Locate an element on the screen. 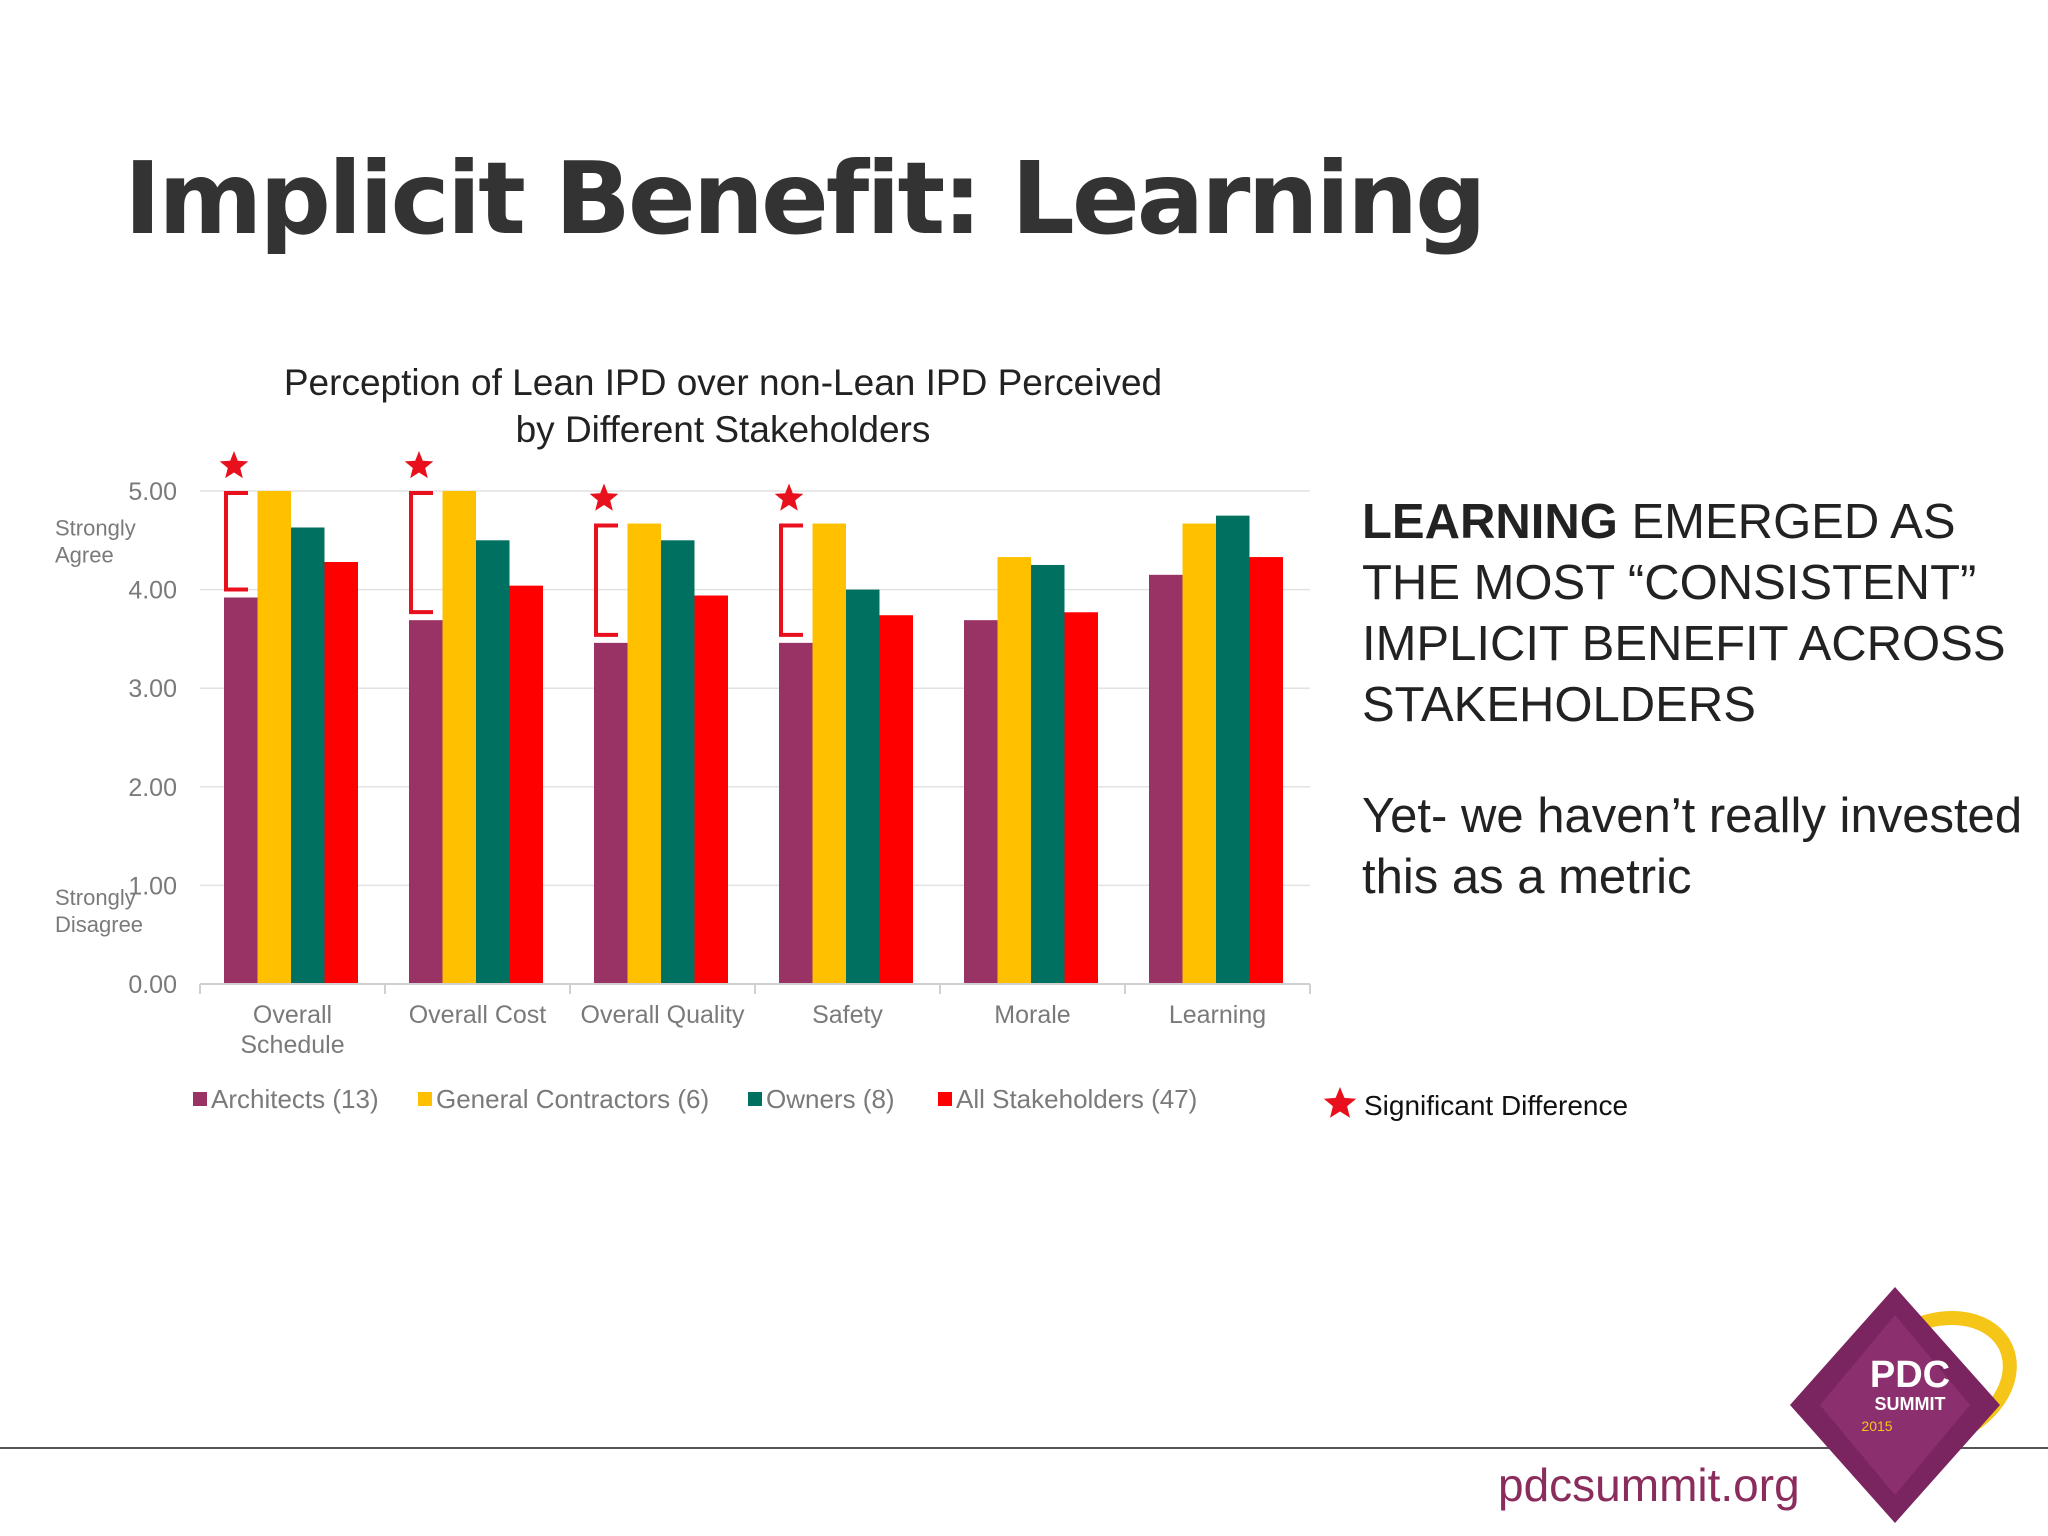 The image size is (2048, 1536). legend-label: General Contractors (6) is located at coordinates (572, 1099).